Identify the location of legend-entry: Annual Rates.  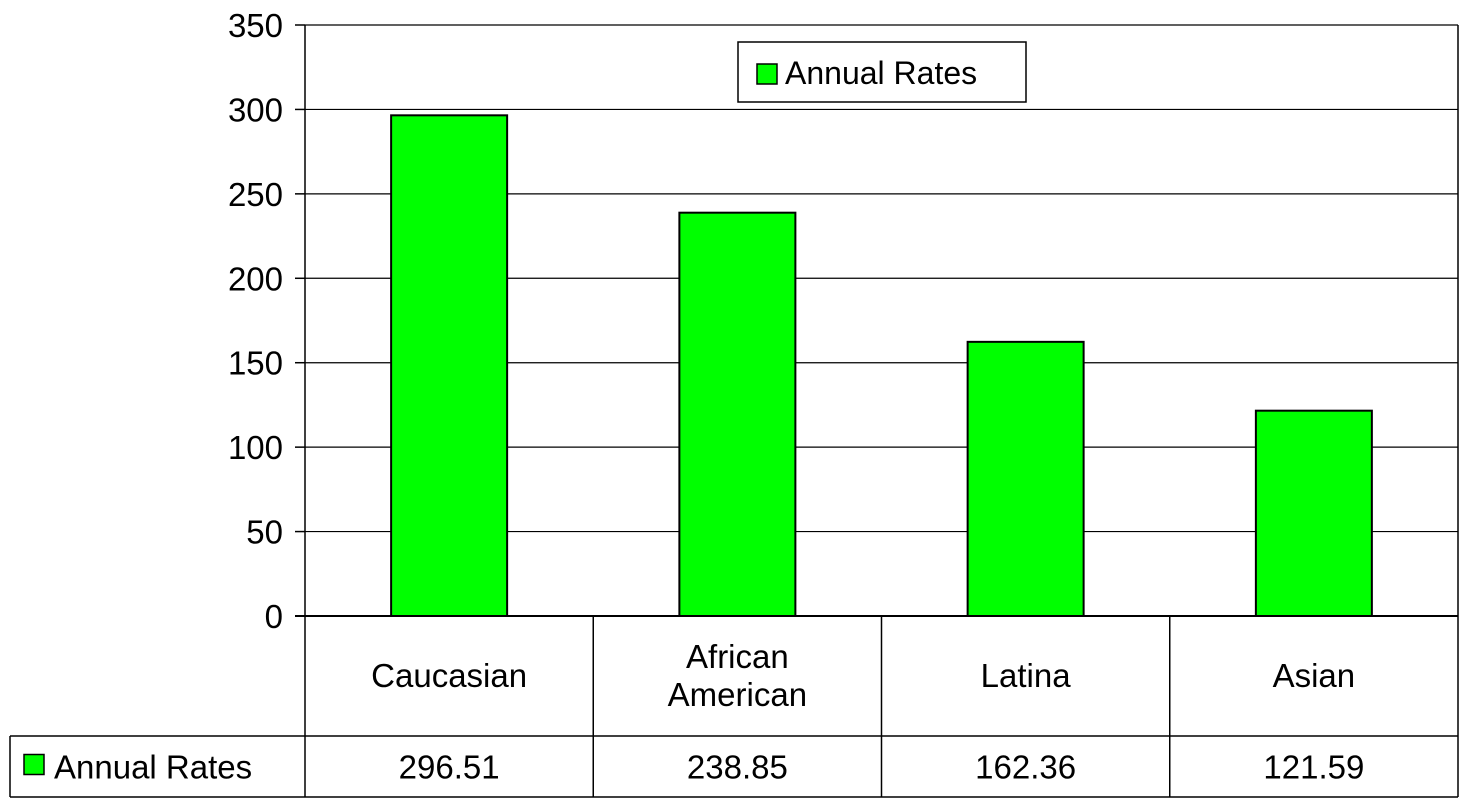
(881, 73).